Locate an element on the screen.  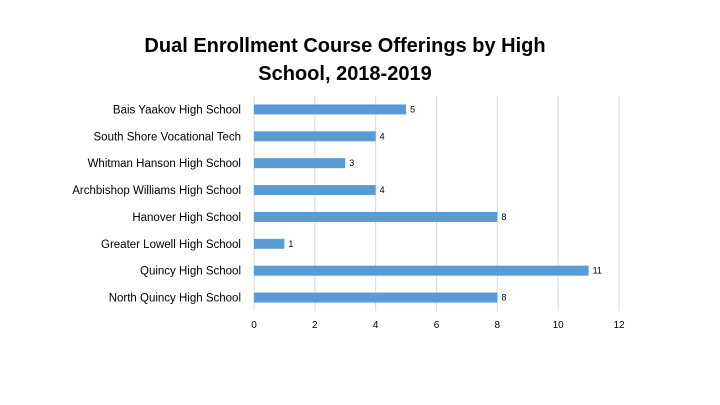
x-tick-label: 0 is located at coordinates (254, 325).